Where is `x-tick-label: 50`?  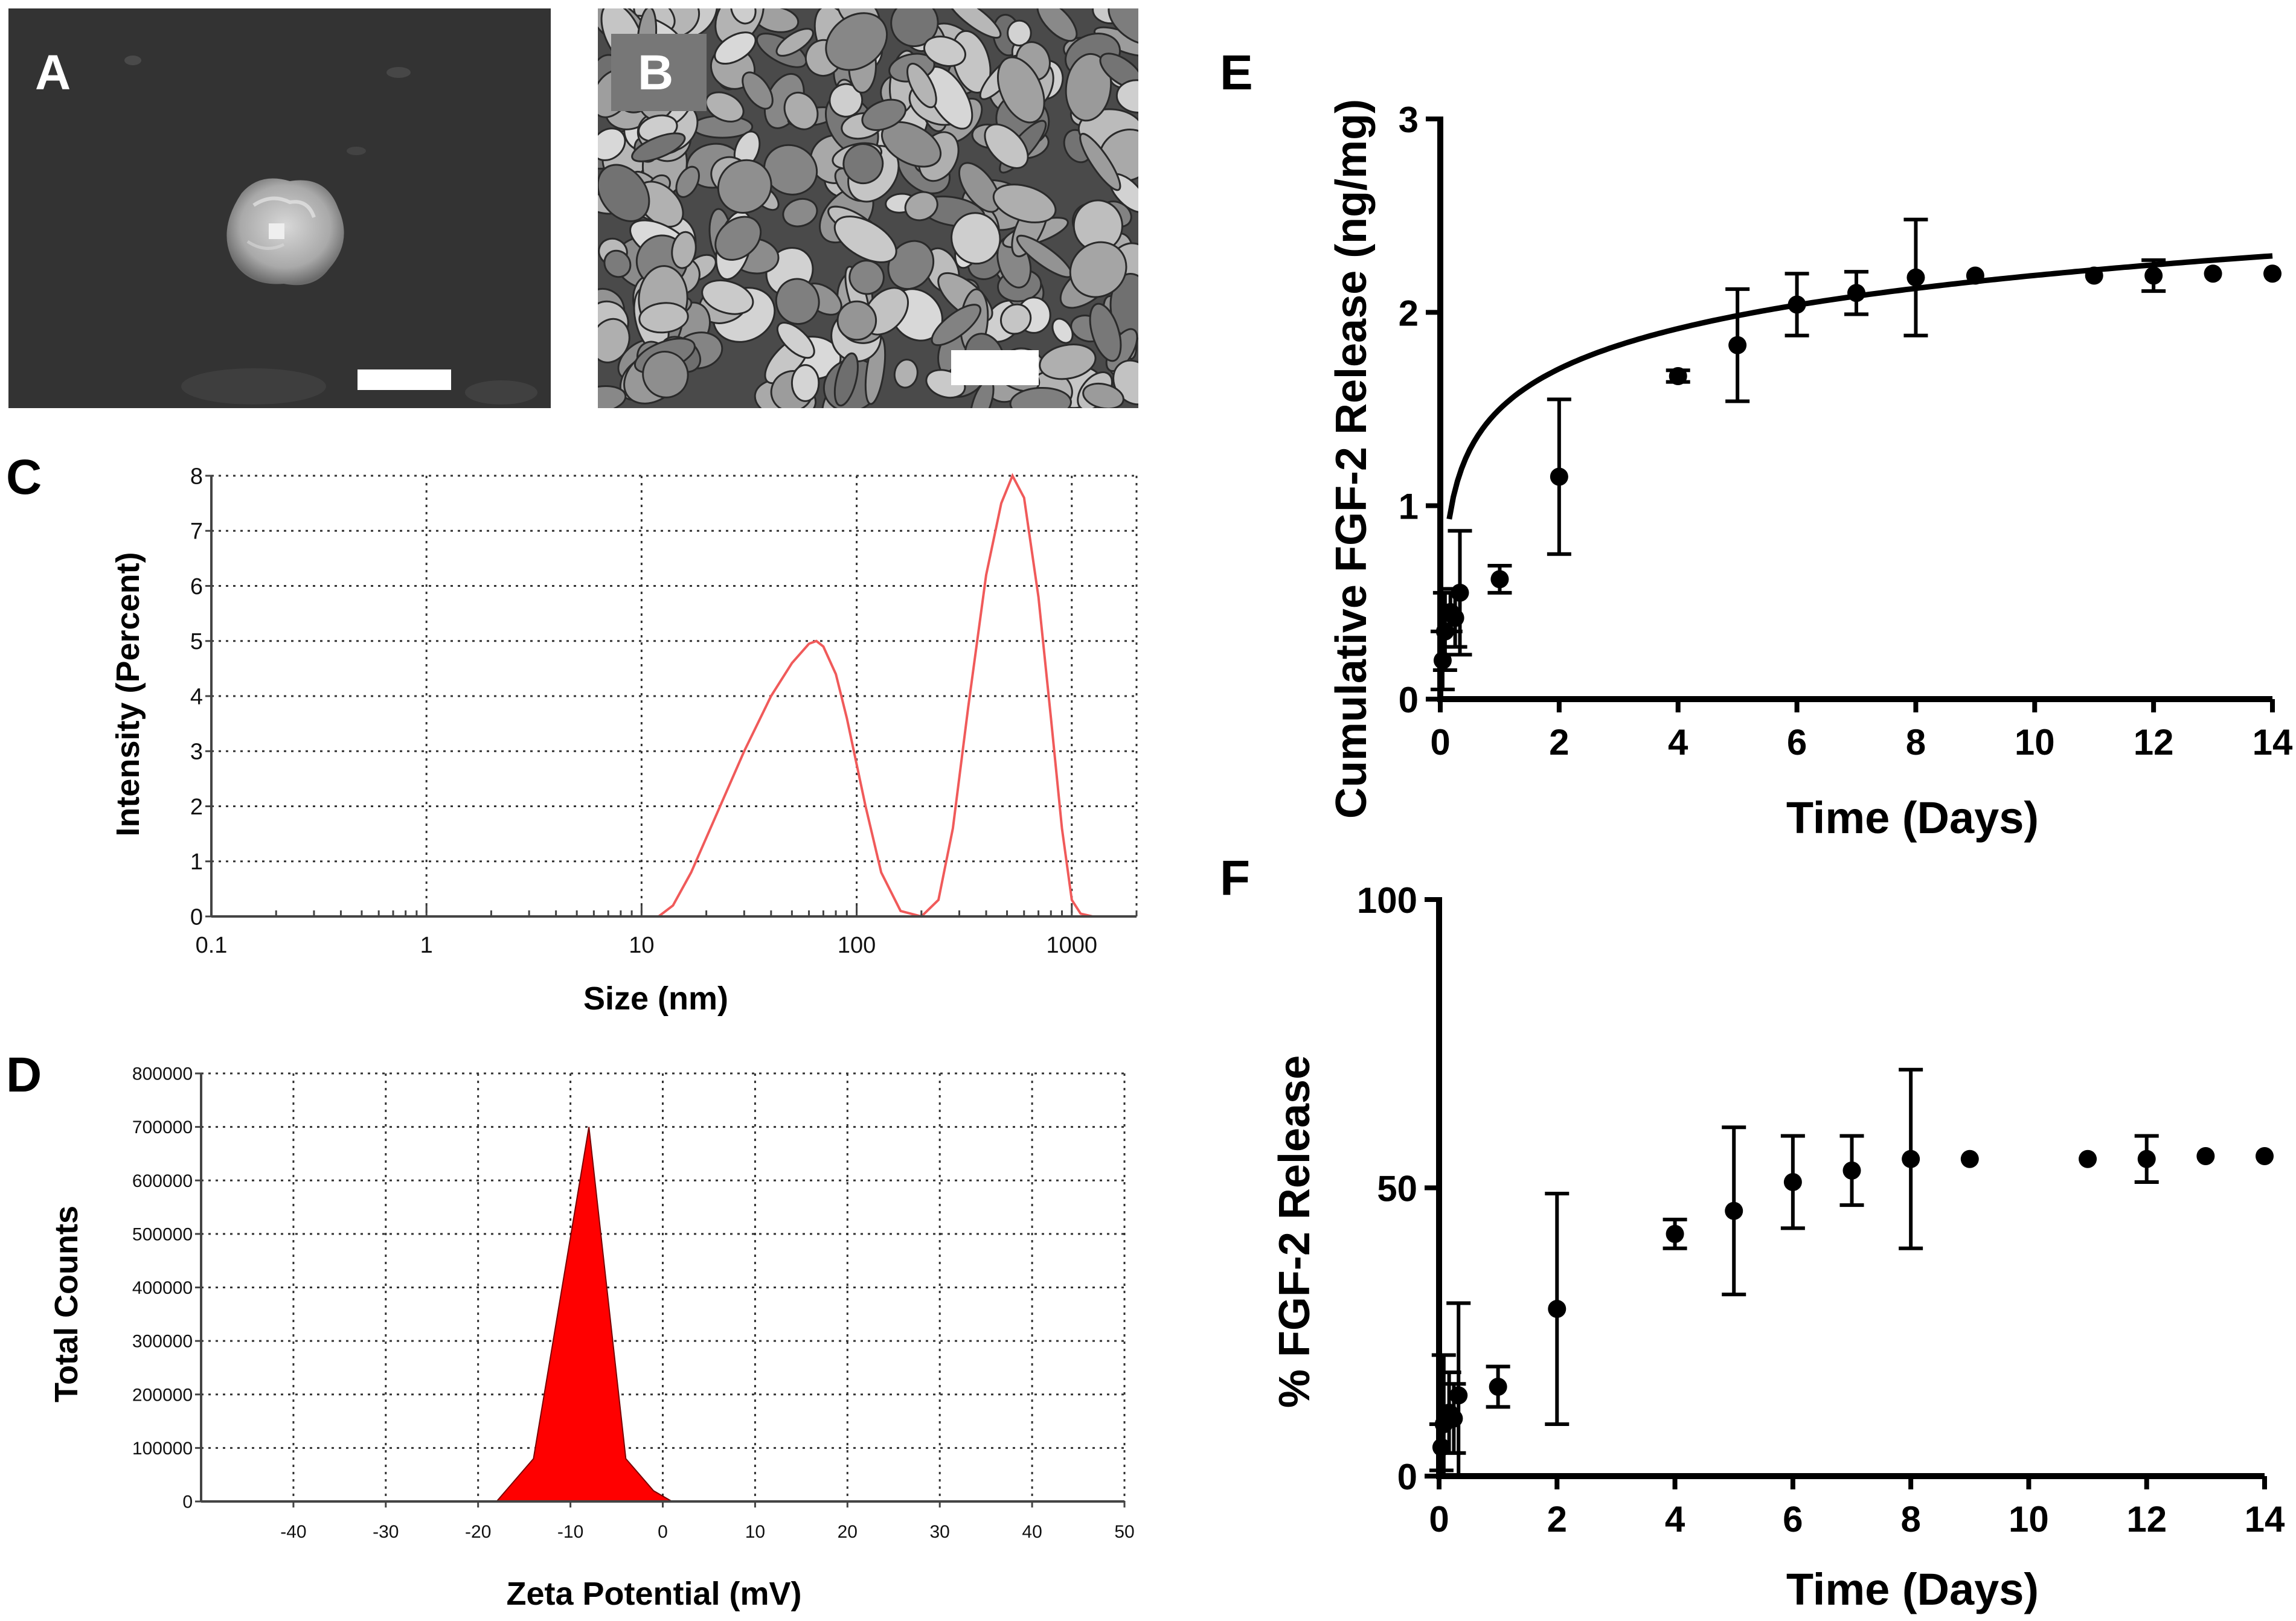 x-tick-label: 50 is located at coordinates (1124, 1532).